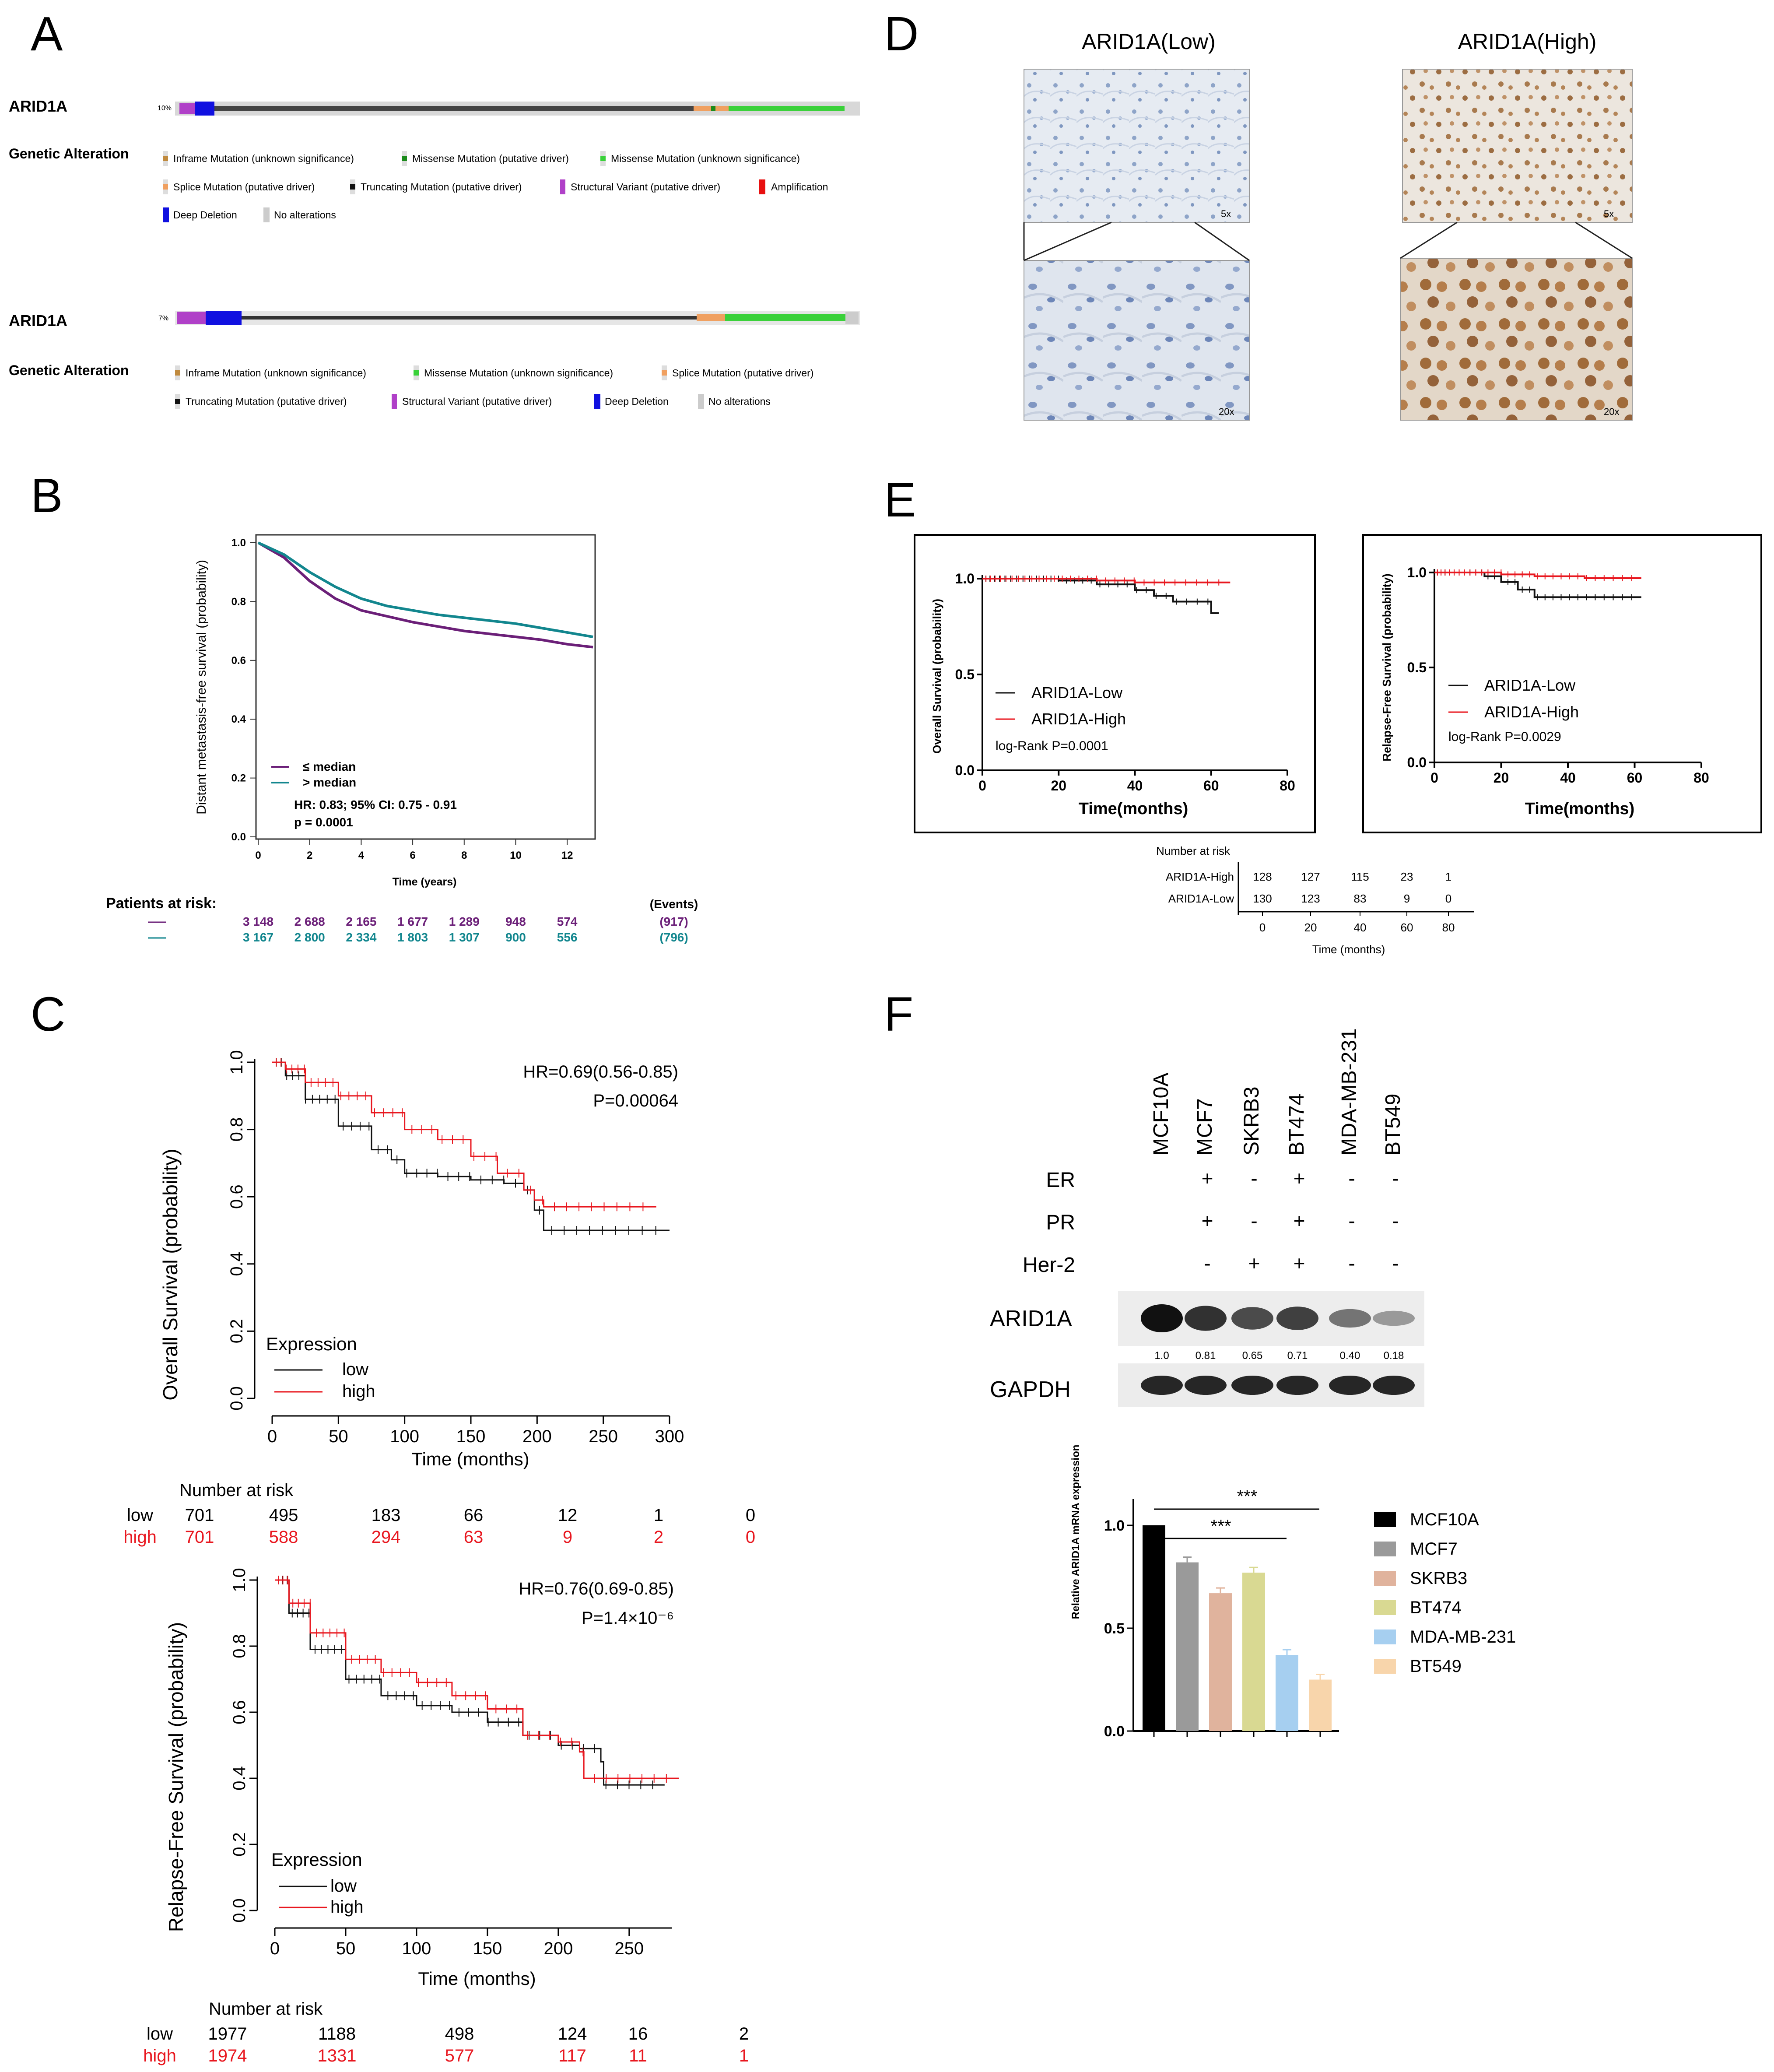 The width and height of the screenshot is (1774, 2072). I want to click on e-risk-xlabel: Time (months), so click(1348, 950).